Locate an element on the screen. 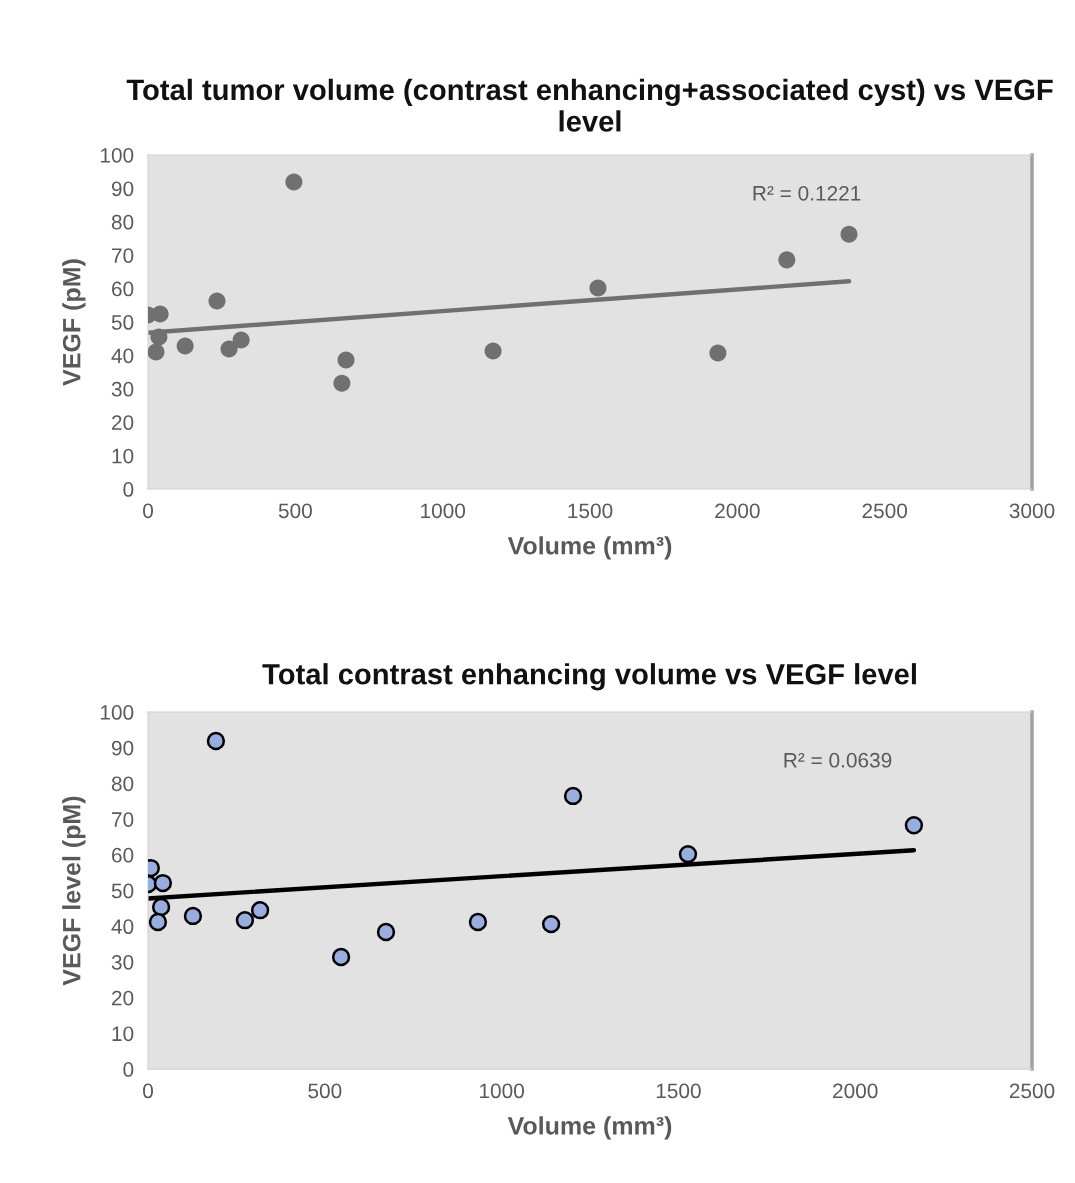 This screenshot has width=1075, height=1183. chart-title: Total tumor volume (contrast enhancing+associated cyst) vs VEGF level is located at coordinates (589, 105).